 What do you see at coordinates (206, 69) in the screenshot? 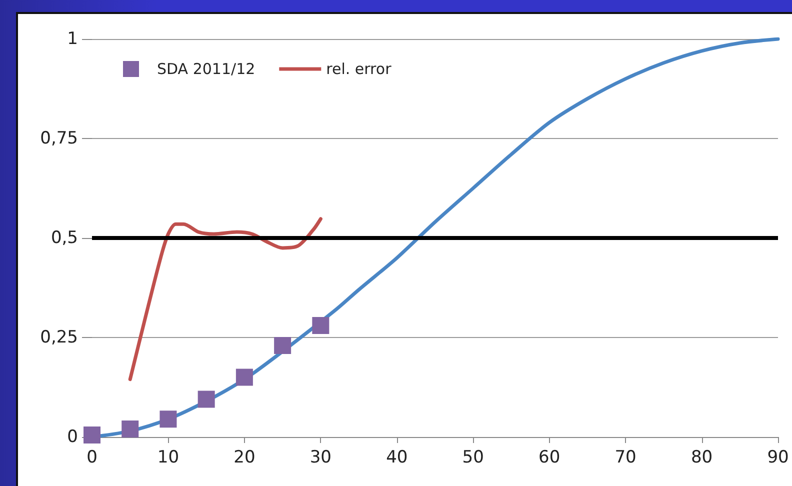
I see `legend-label: SDA 2011/12` at bounding box center [206, 69].